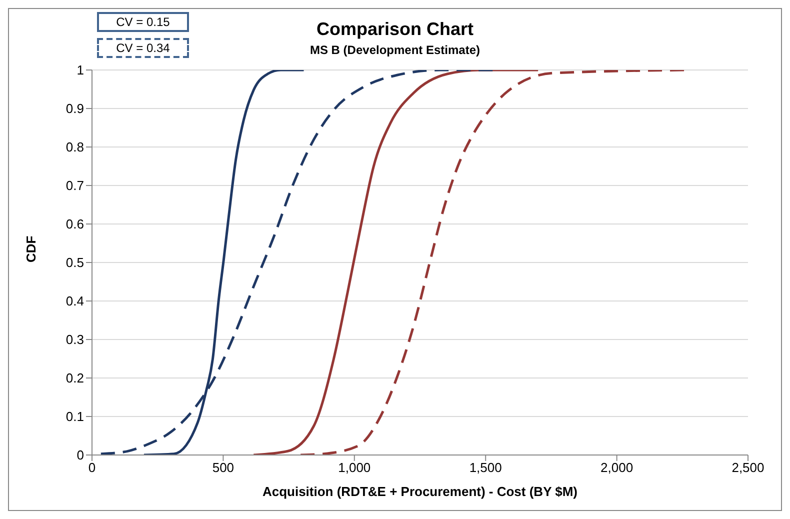 Image resolution: width=790 pixels, height=519 pixels. I want to click on y-tick-label: 0, so click(80, 455).